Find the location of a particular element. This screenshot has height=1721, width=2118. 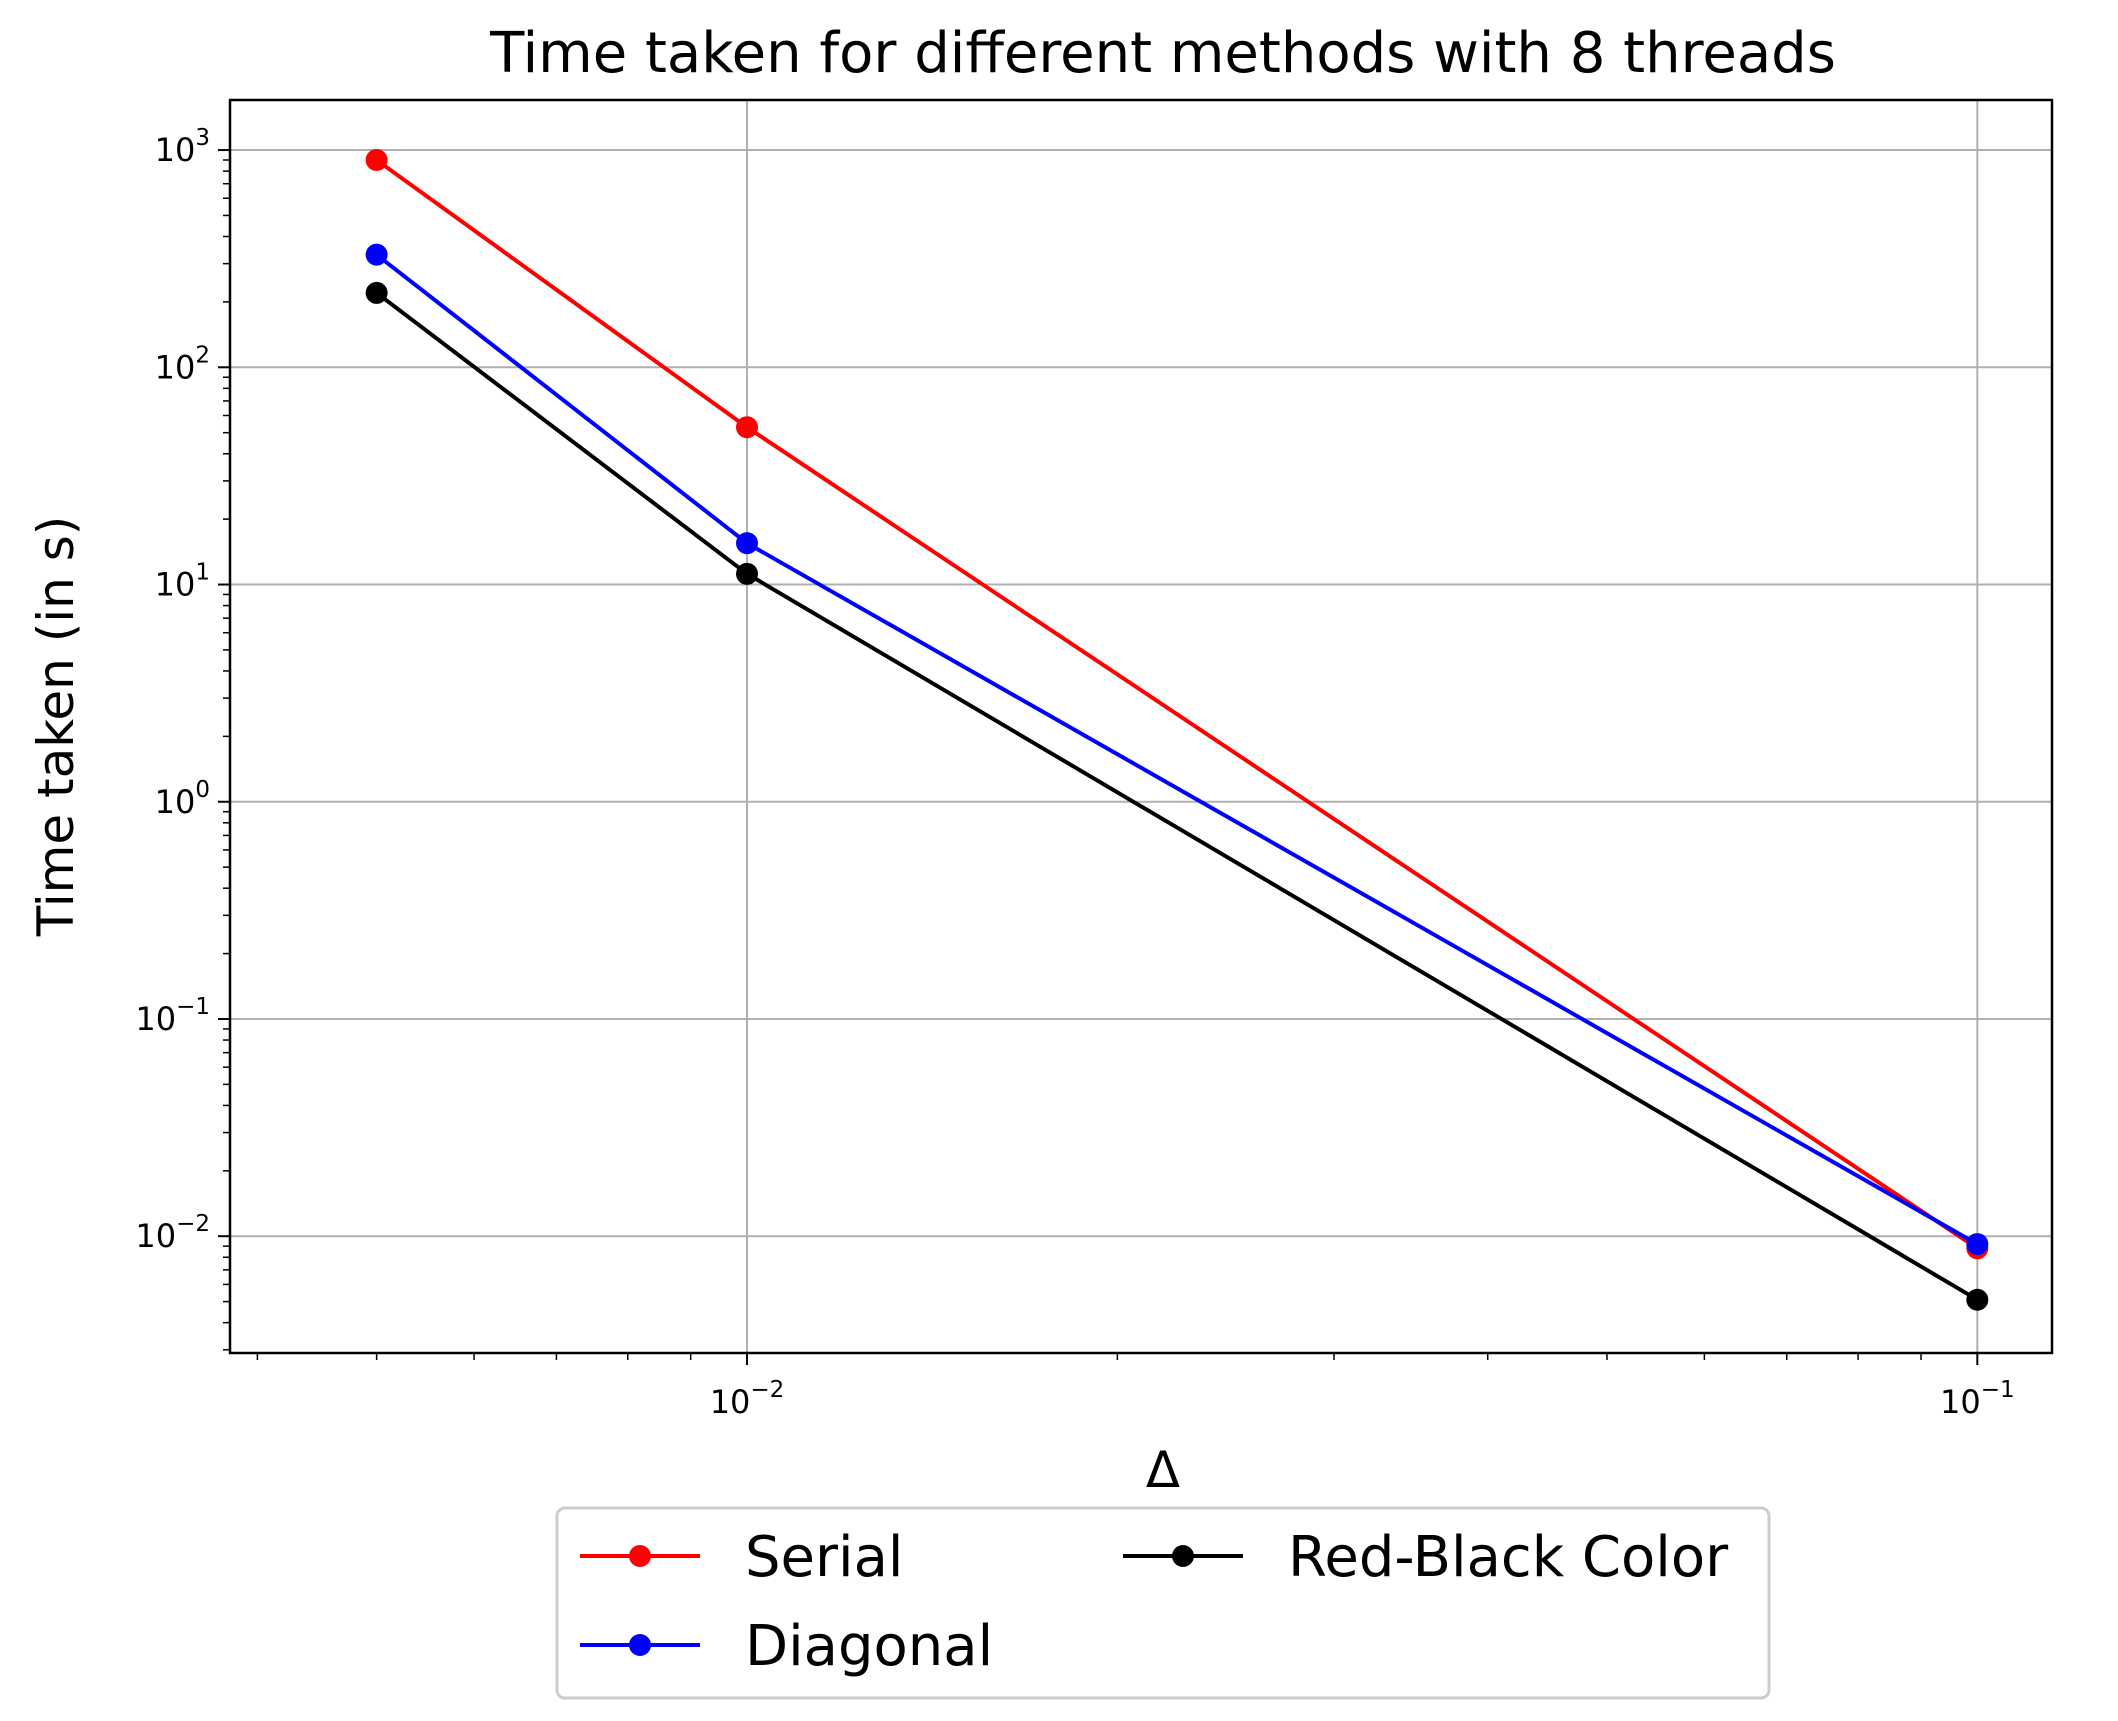

y-tick-label: 10⁻¹ is located at coordinates (172, 1016).